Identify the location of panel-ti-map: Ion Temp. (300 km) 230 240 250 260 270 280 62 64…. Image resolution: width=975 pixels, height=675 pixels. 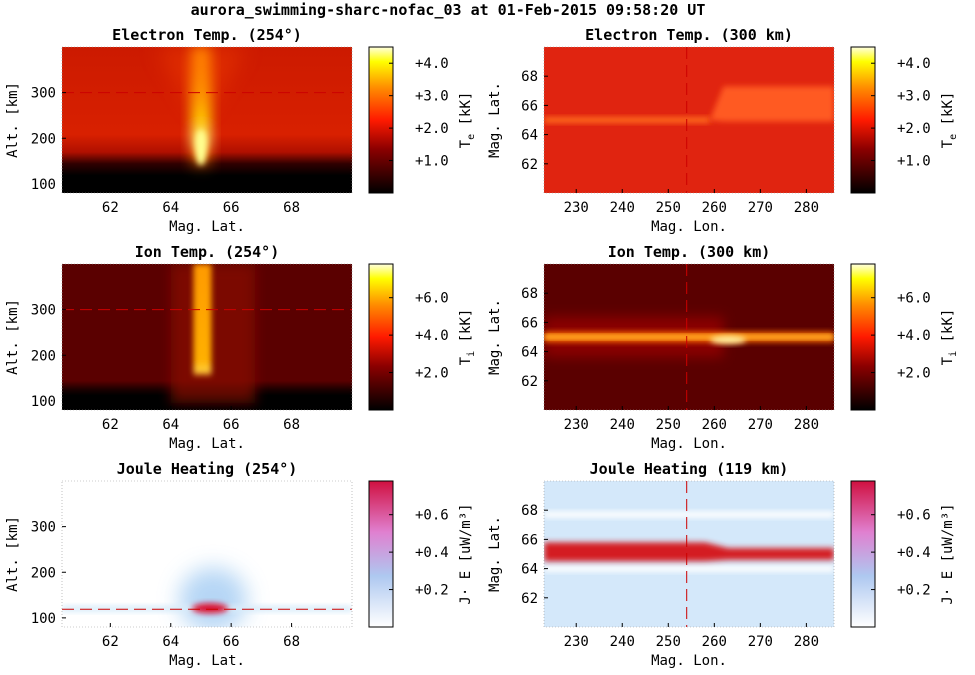
(723, 347).